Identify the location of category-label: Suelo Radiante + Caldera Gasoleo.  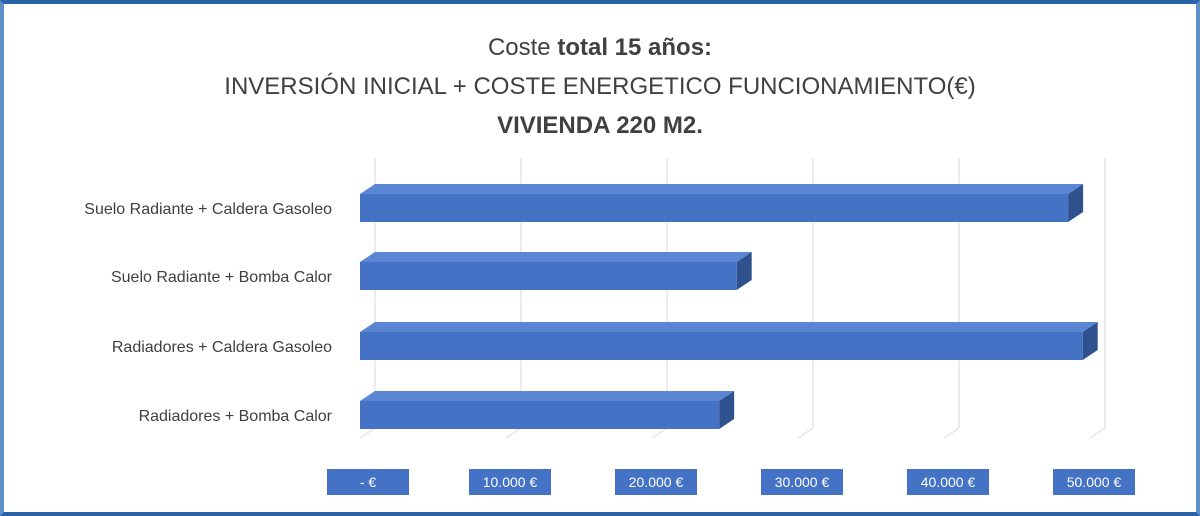
(208, 209).